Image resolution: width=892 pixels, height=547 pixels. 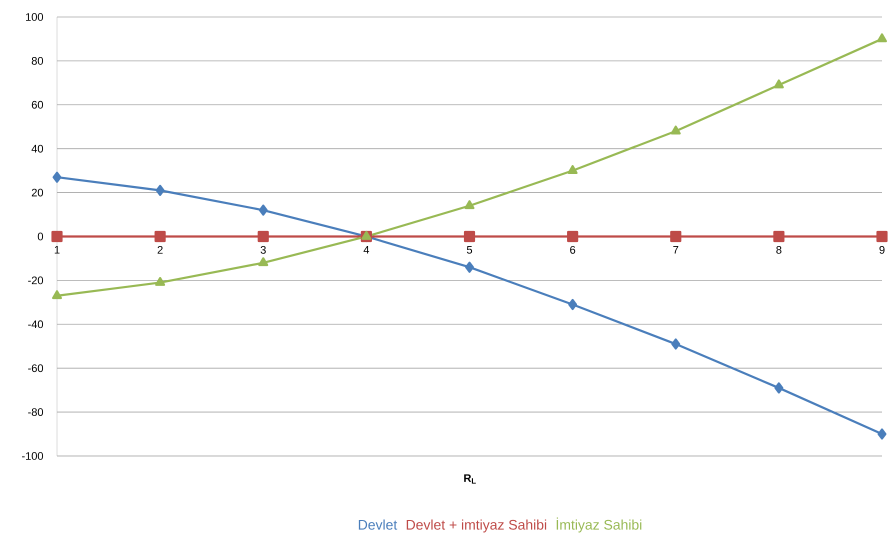 I want to click on x-tick-label: 5, so click(x=469, y=250).